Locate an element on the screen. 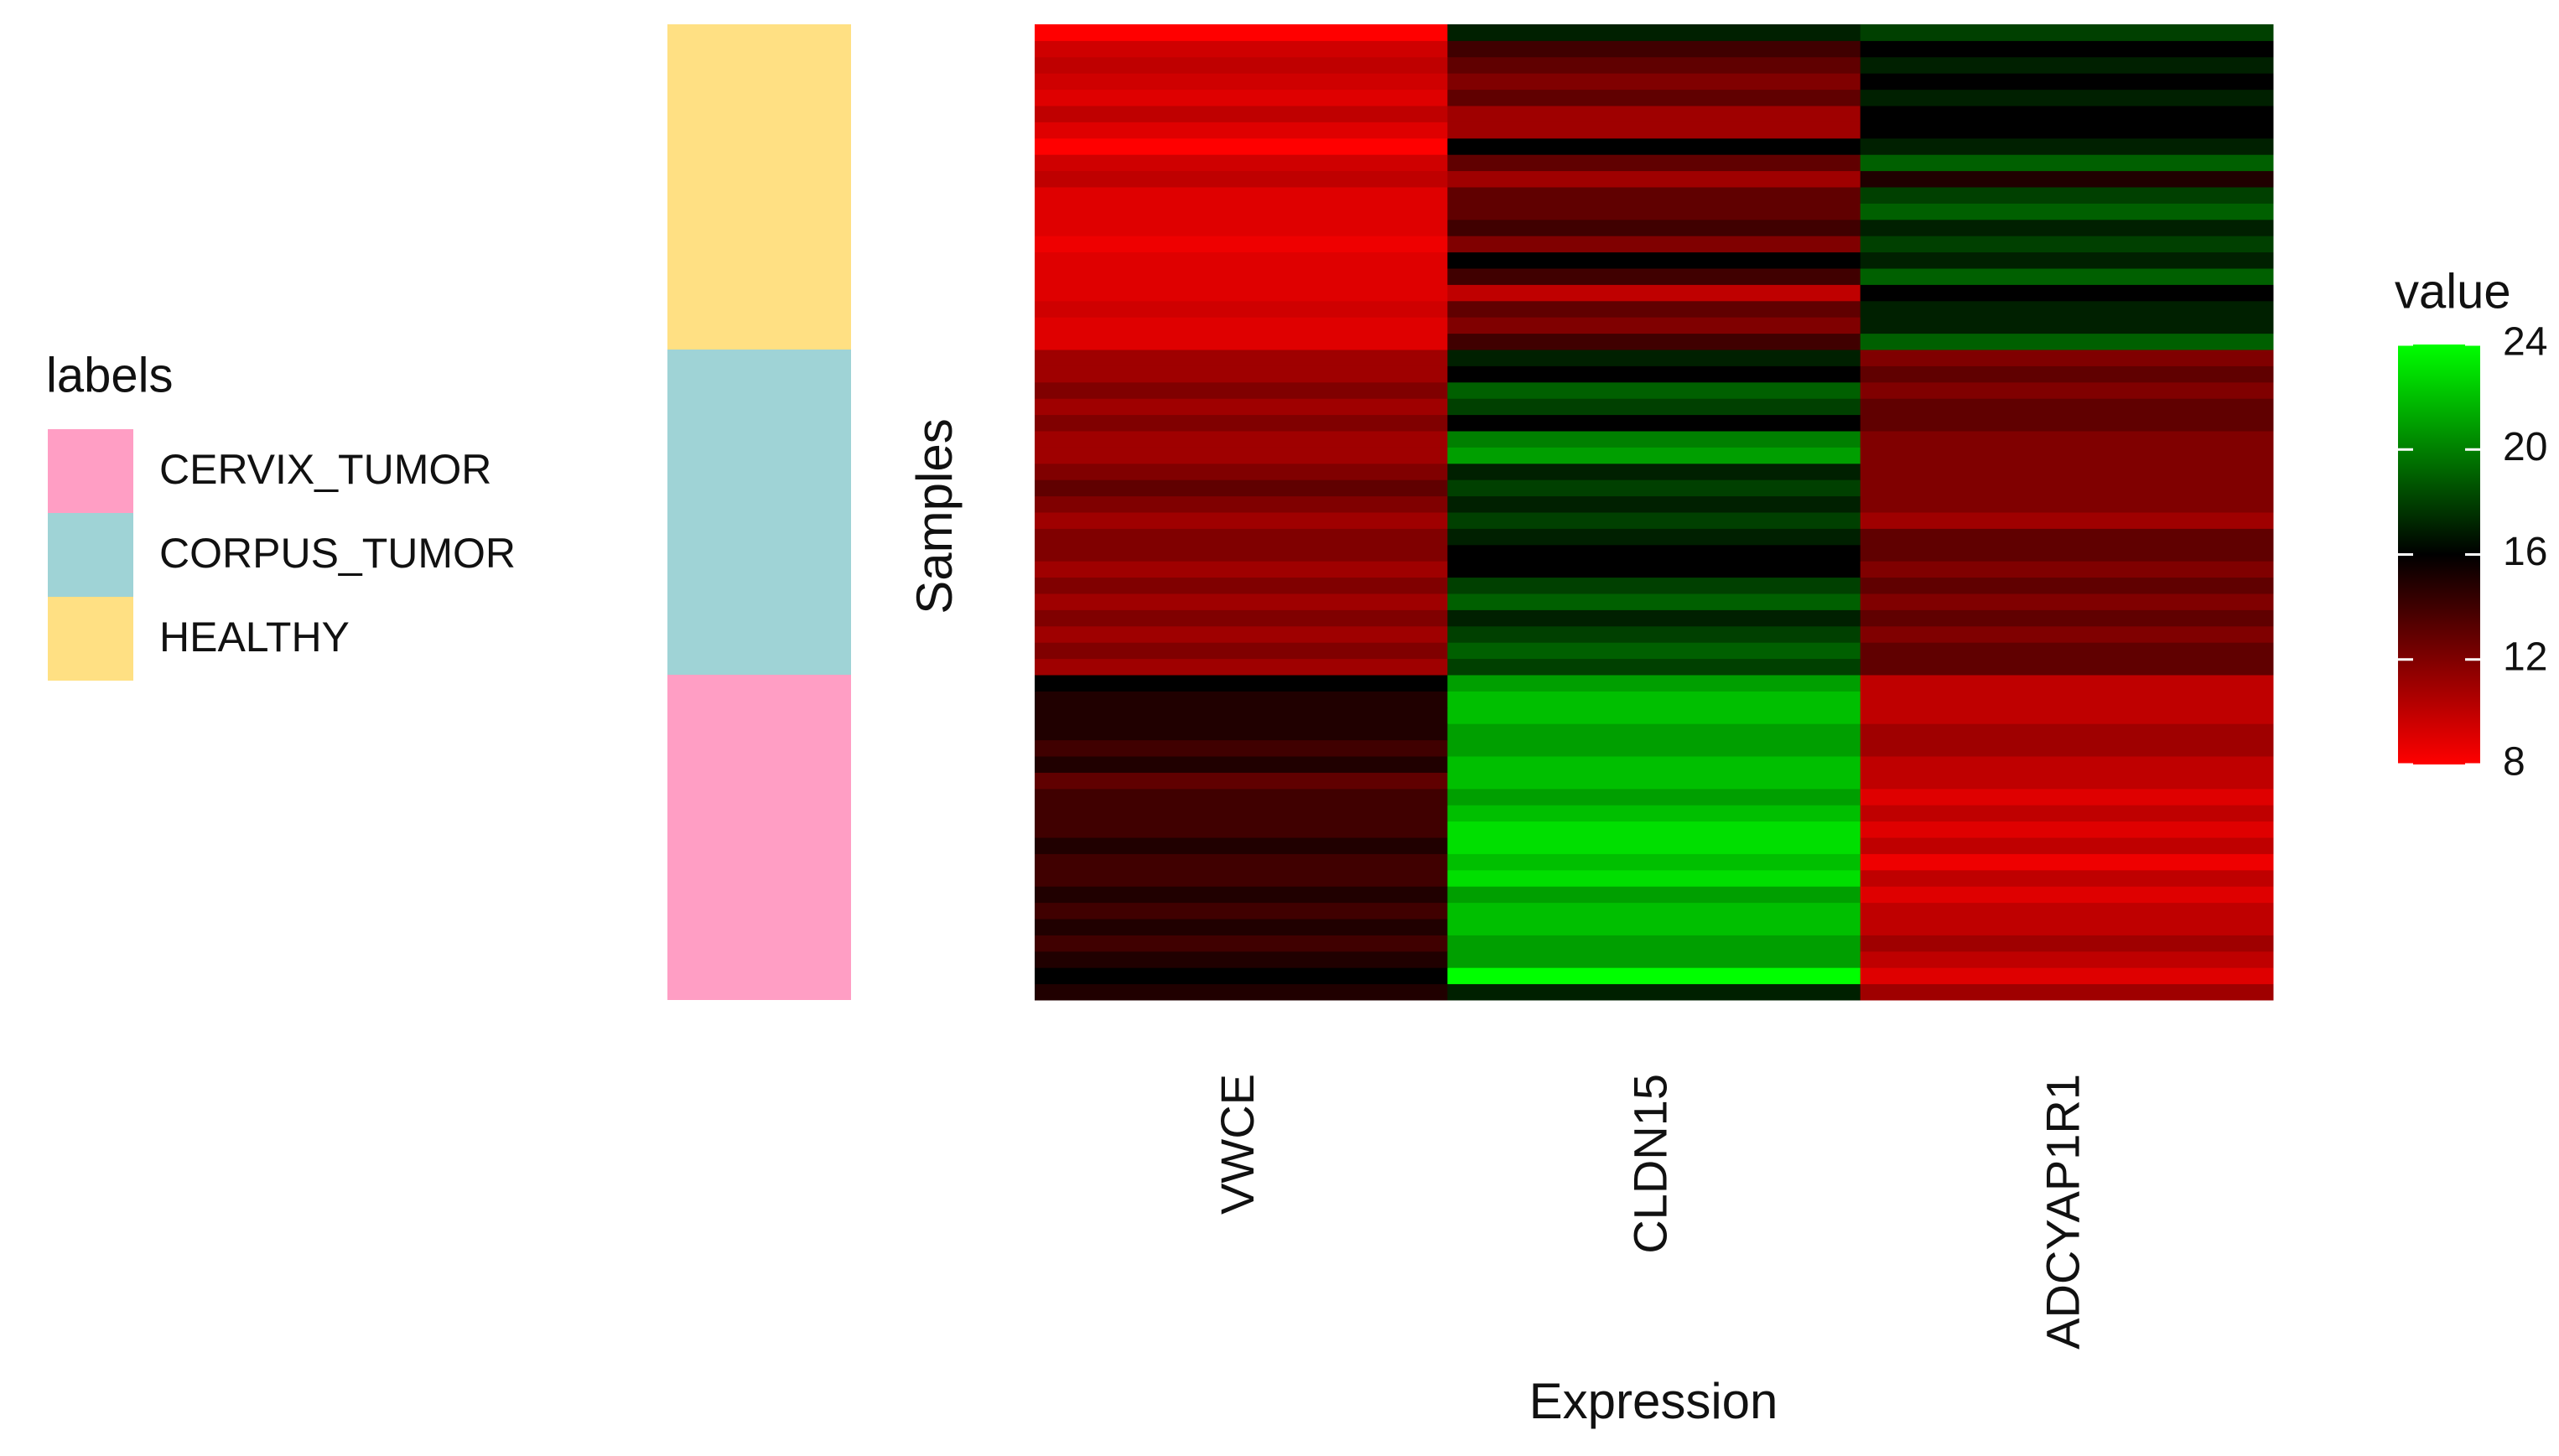 Image resolution: width=2559 pixels, height=1456 pixels. x-tick-label: ADCYAP1R1 is located at coordinates (2063, 1212).